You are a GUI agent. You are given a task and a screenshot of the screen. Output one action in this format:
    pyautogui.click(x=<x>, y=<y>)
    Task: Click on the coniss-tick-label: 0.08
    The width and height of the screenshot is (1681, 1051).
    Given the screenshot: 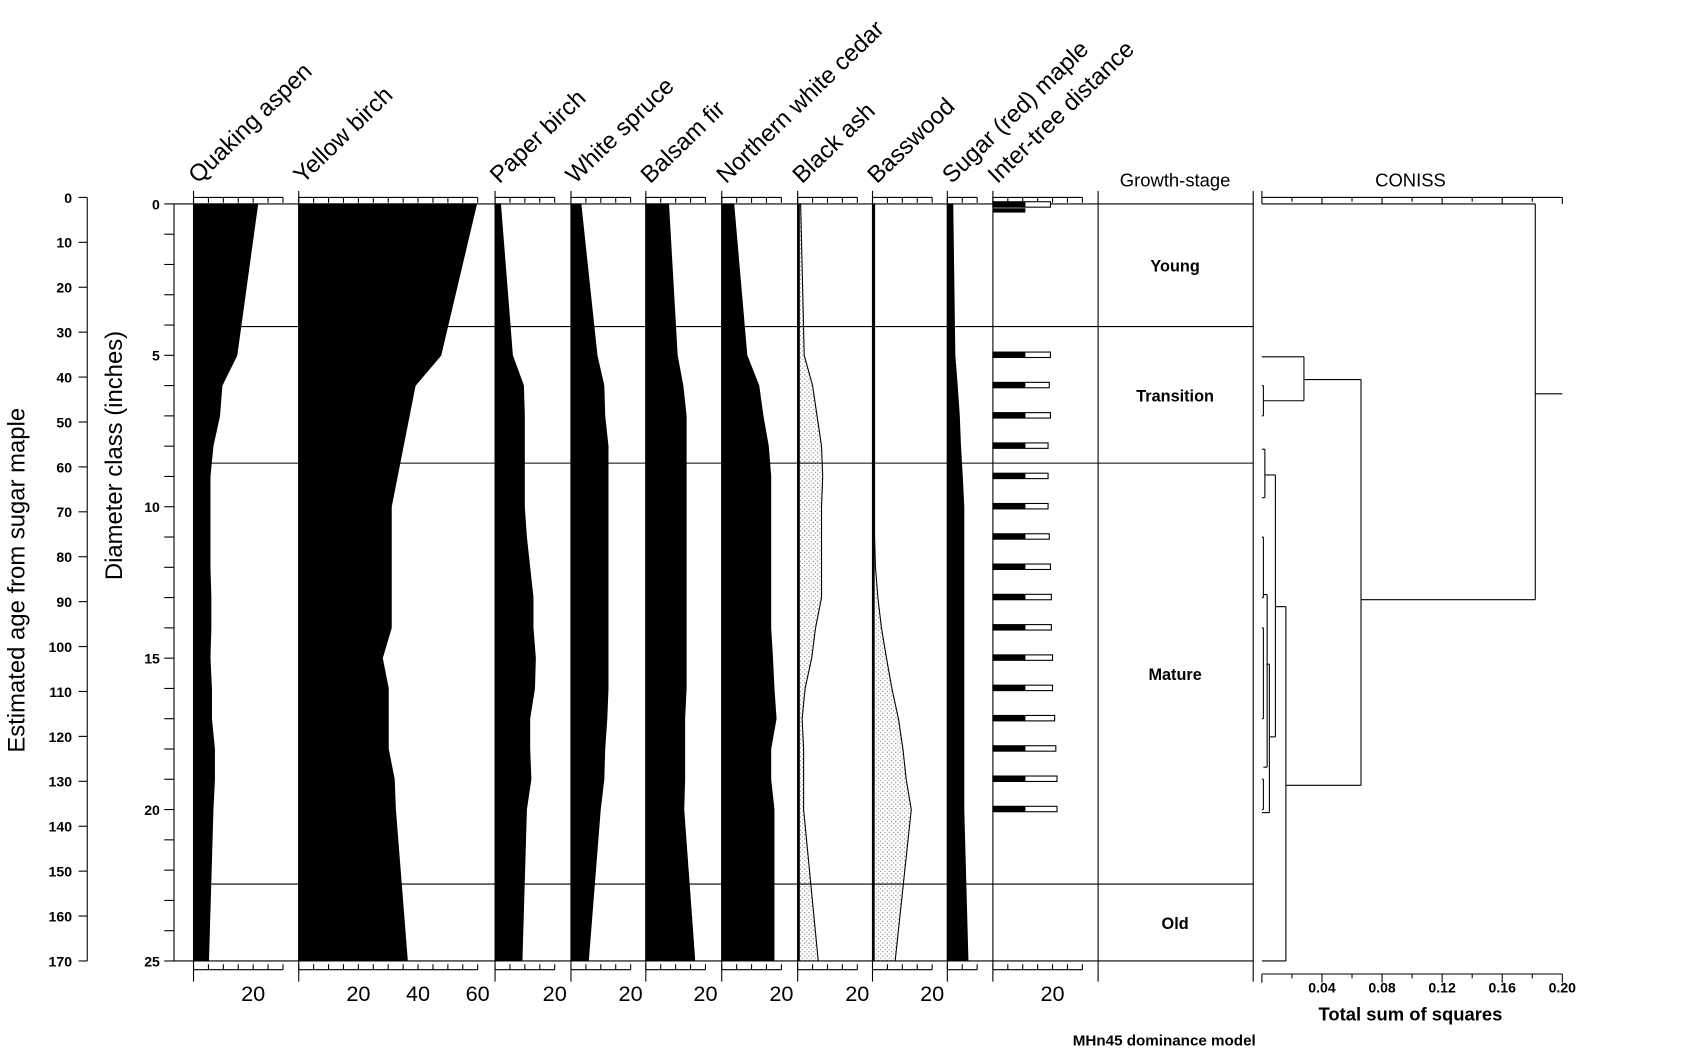 What is the action you would take?
    pyautogui.click(x=1382, y=987)
    